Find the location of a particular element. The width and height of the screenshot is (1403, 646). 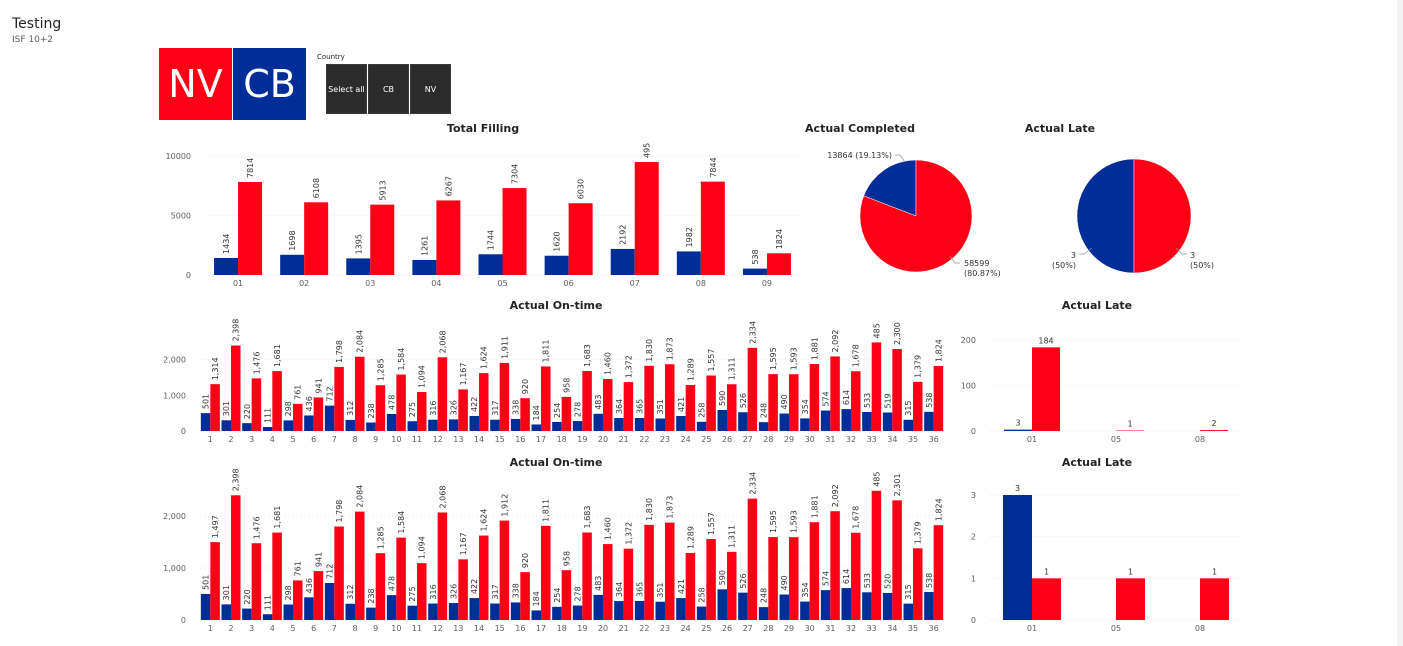

actual_late_bar_1-ytick-label: 100 is located at coordinates (968, 386).